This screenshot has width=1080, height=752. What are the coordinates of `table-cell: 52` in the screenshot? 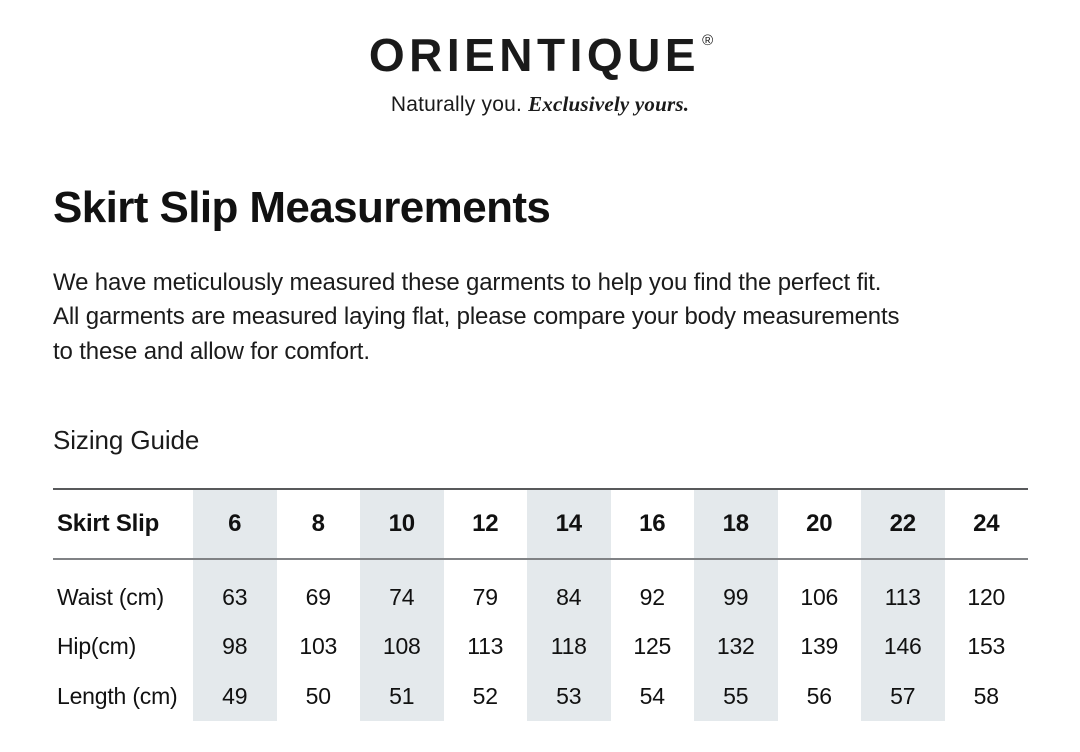 It's located at (485, 696).